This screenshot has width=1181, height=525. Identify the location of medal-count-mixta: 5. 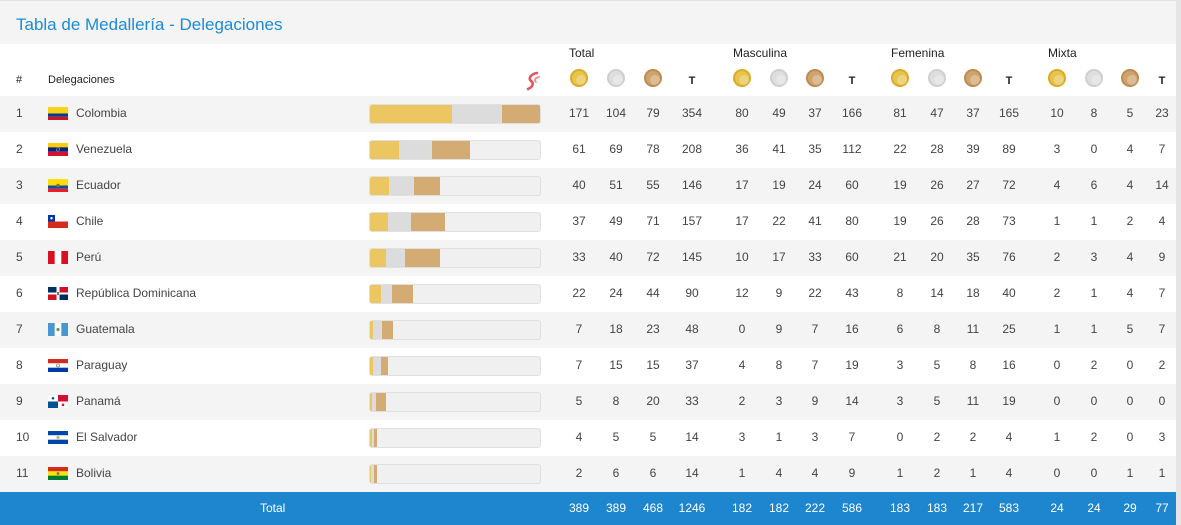
(1130, 329).